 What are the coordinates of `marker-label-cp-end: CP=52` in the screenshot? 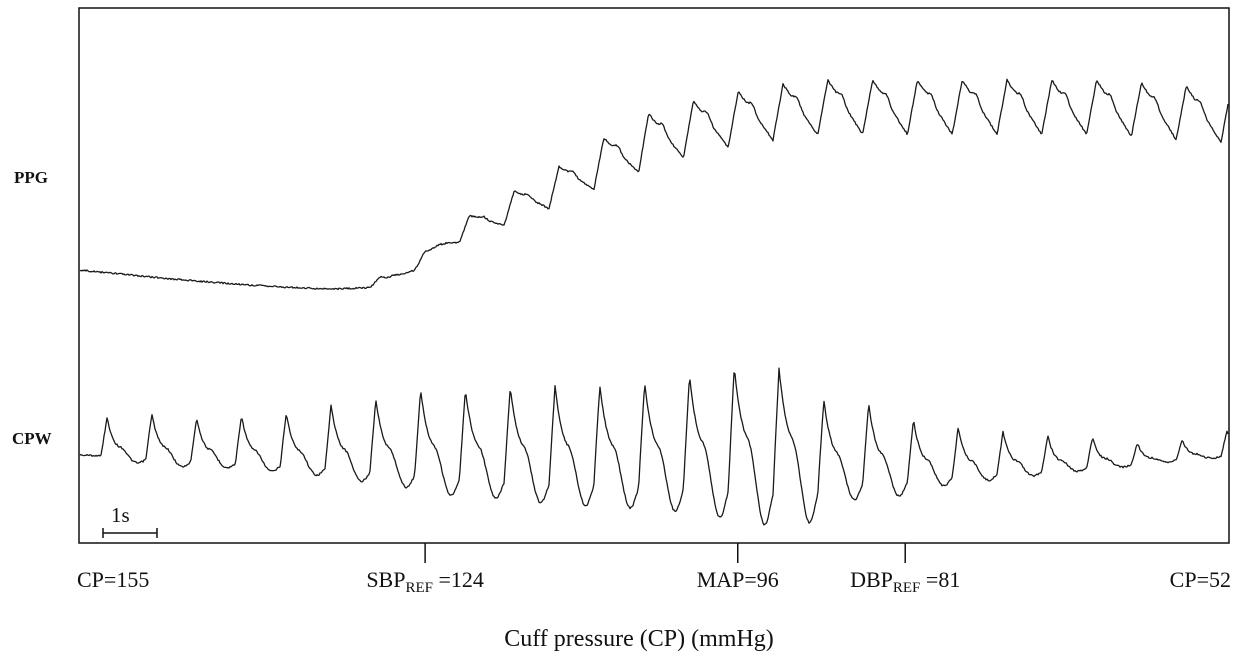 It's located at (1200, 579).